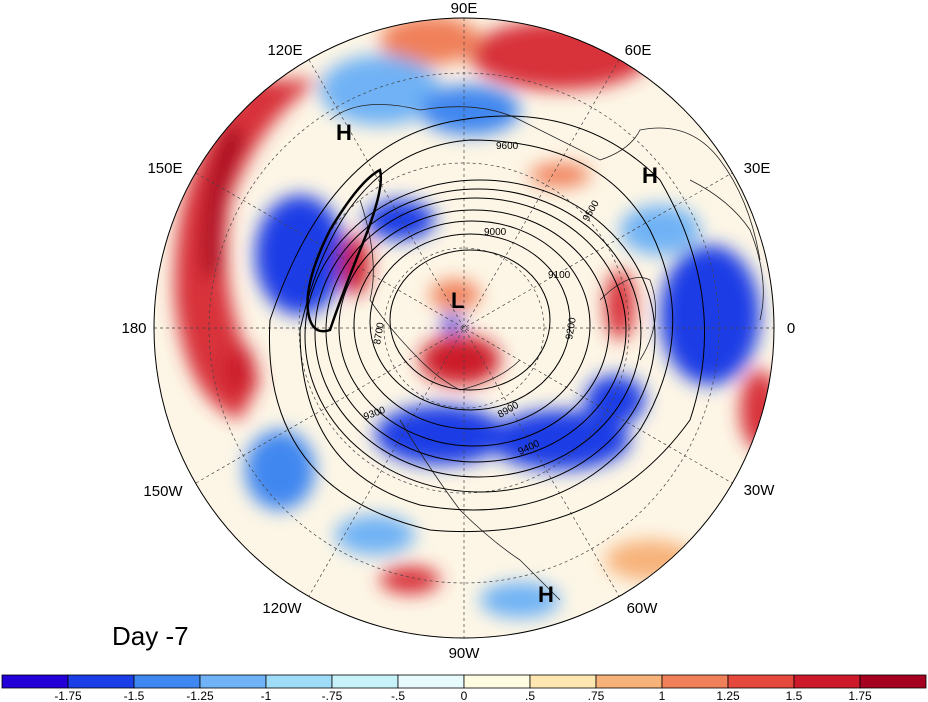 The height and width of the screenshot is (702, 928). I want to click on longitude-label: 60E, so click(638, 50).